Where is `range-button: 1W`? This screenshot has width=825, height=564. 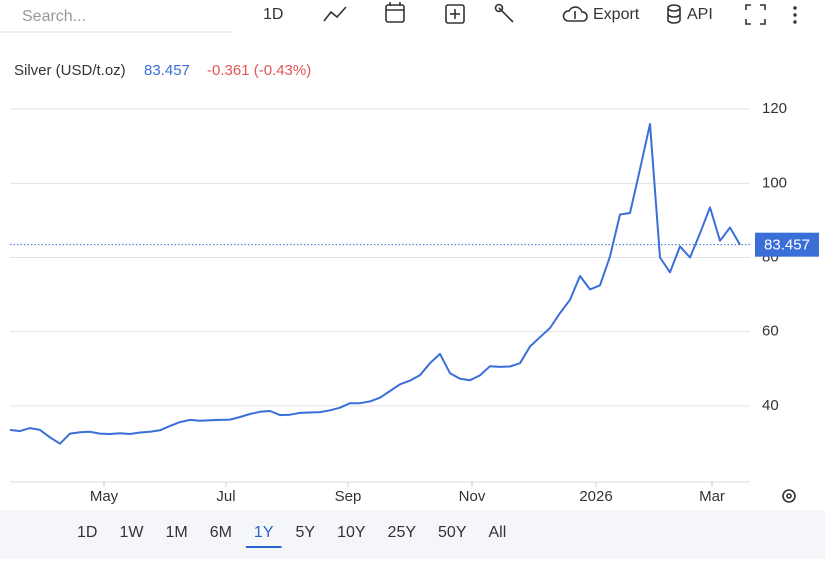
range-button: 1W is located at coordinates (131, 532).